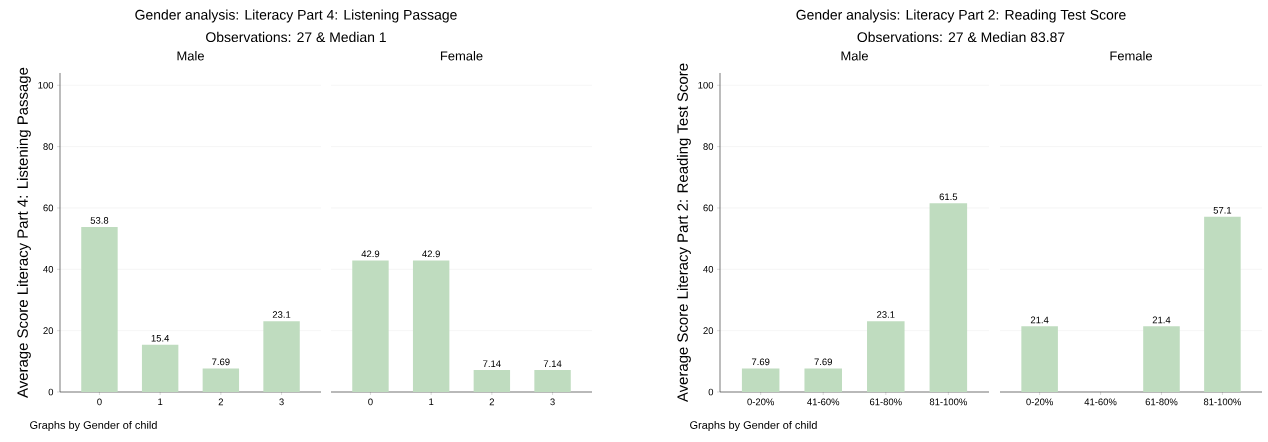 The height and width of the screenshot is (442, 1268). Describe the element at coordinates (961, 37) in the screenshot. I see `text: Observations: 27 & Median 83.87` at that location.